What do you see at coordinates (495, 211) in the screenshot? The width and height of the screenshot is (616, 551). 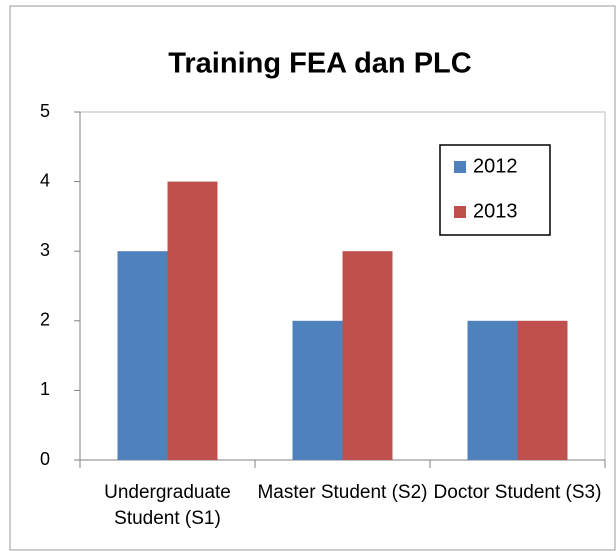 I see `legend-label: 2013` at bounding box center [495, 211].